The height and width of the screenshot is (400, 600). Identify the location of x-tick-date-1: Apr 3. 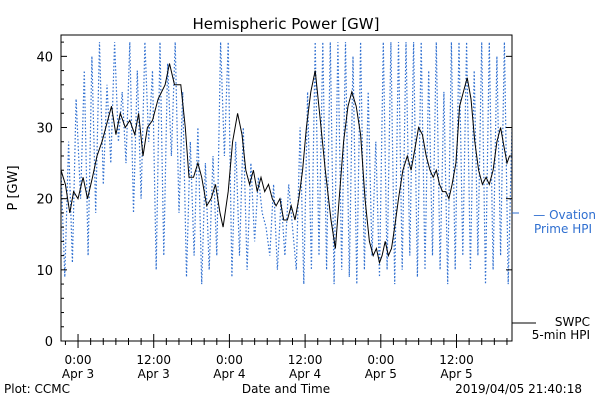
(154, 374).